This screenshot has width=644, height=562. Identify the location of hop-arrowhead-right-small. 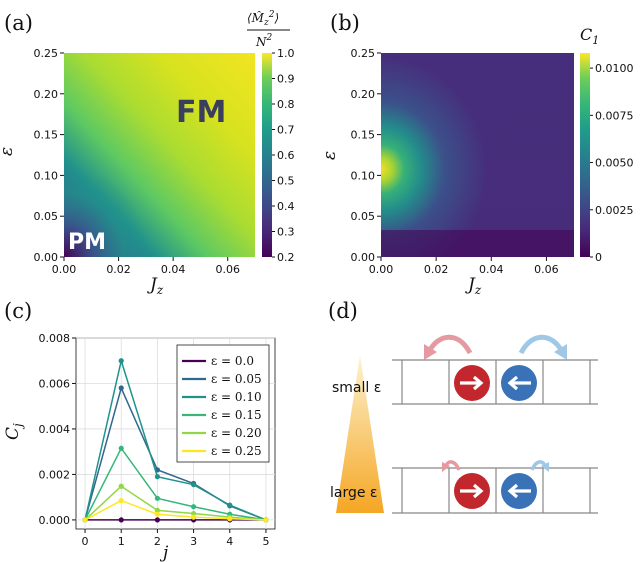
(560, 352).